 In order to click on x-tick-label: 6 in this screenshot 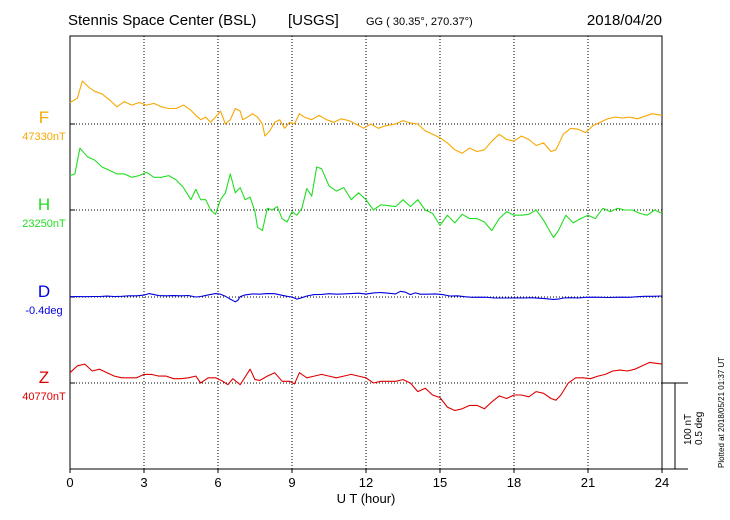, I will do `click(217, 482)`.